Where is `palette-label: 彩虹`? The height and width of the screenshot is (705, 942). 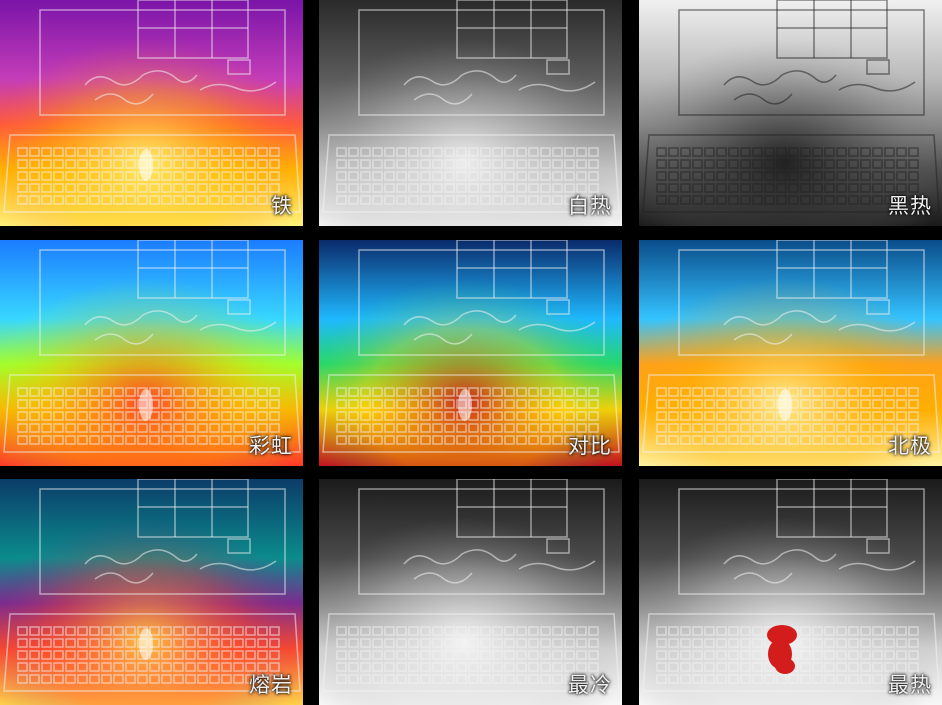 palette-label: 彩虹 is located at coordinates (271, 446).